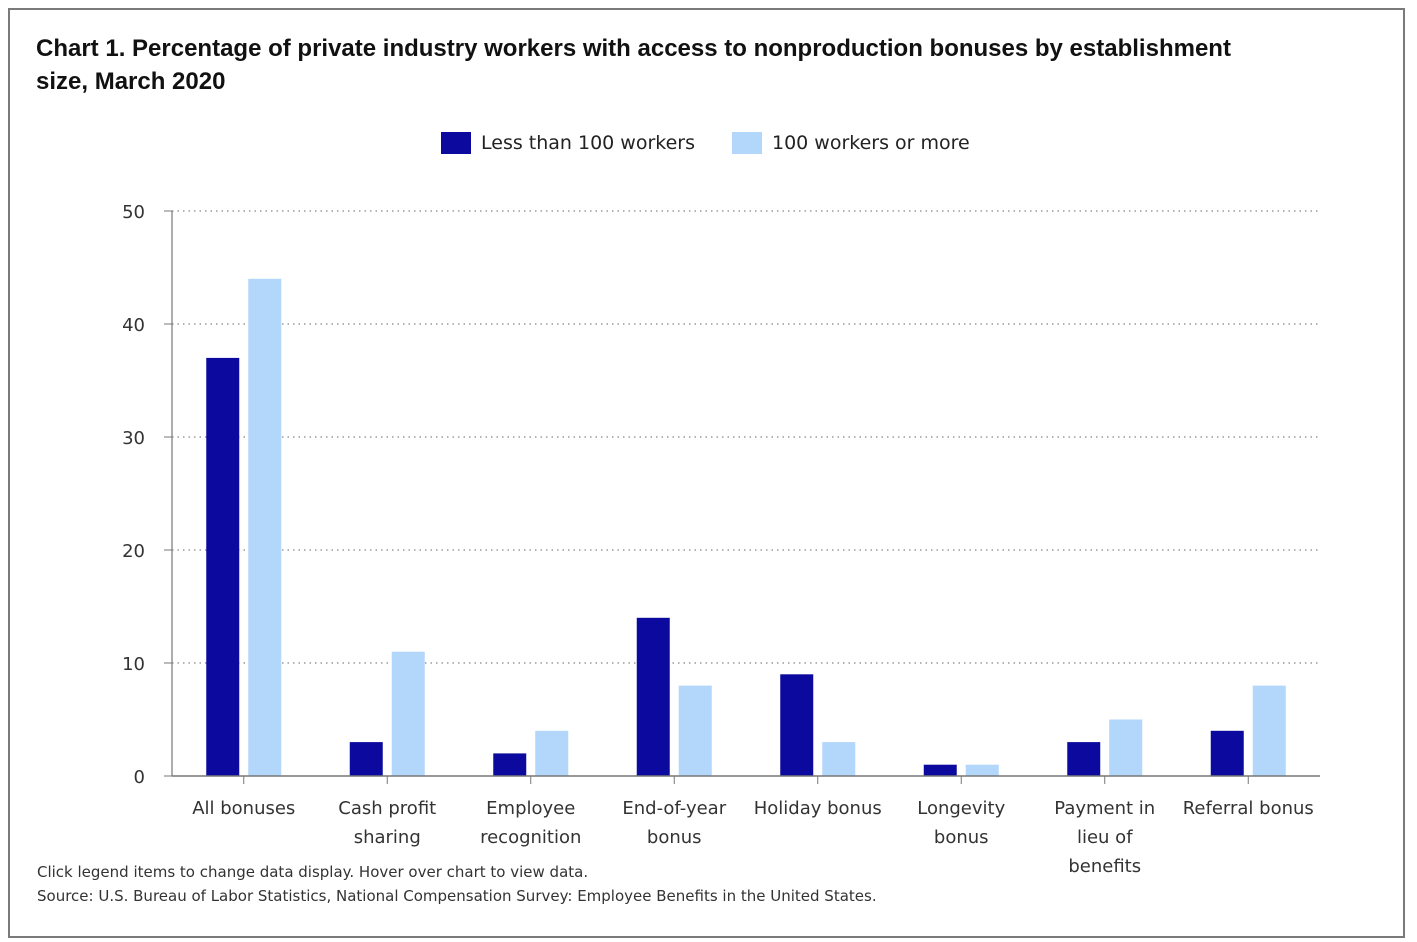 This screenshot has height=942, width=1417. What do you see at coordinates (871, 143) in the screenshot?
I see `legend-label-100-or-more: 100 workers or more` at bounding box center [871, 143].